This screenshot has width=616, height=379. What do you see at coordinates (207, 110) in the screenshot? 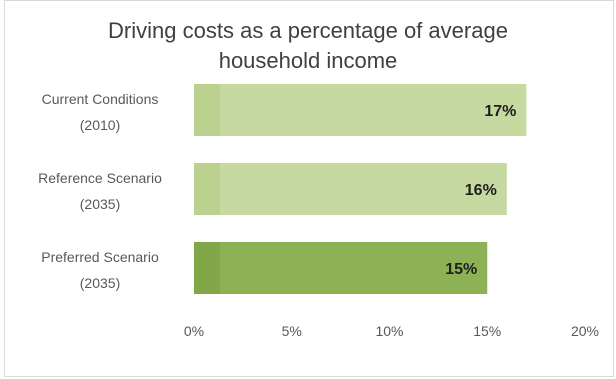
I see `bar-1-shade` at bounding box center [207, 110].